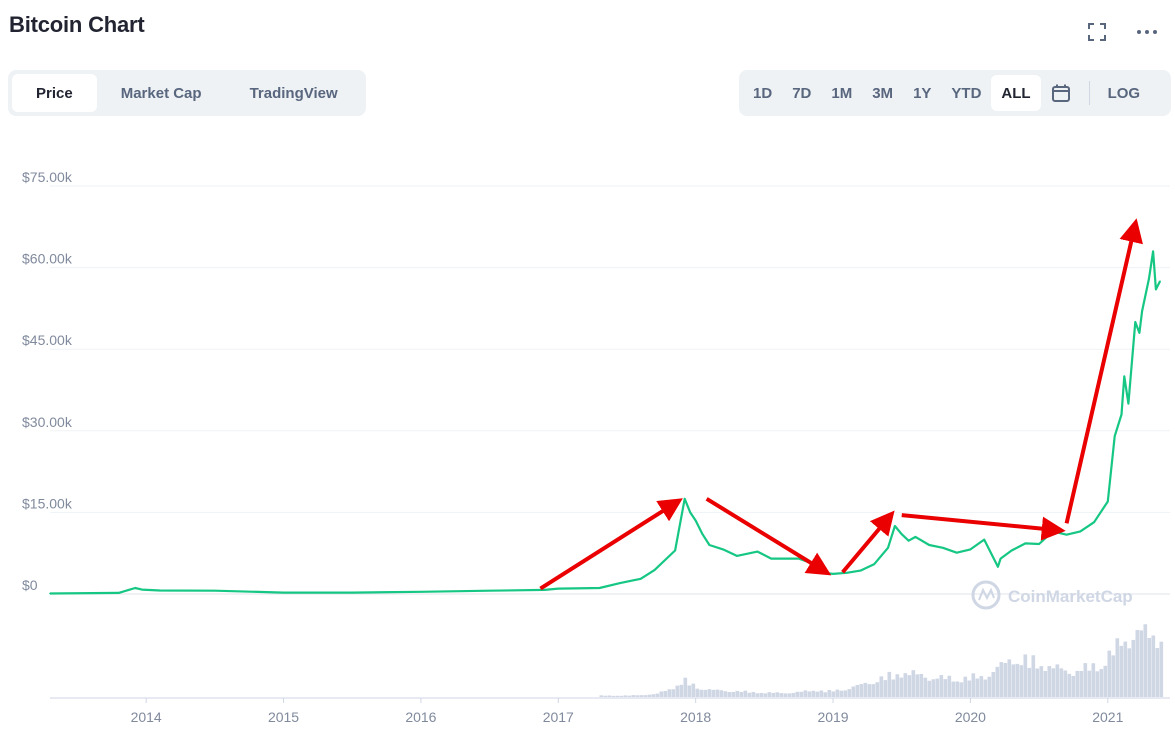 The height and width of the screenshot is (734, 1175). I want to click on range-1y-button: 1Y, so click(922, 93).